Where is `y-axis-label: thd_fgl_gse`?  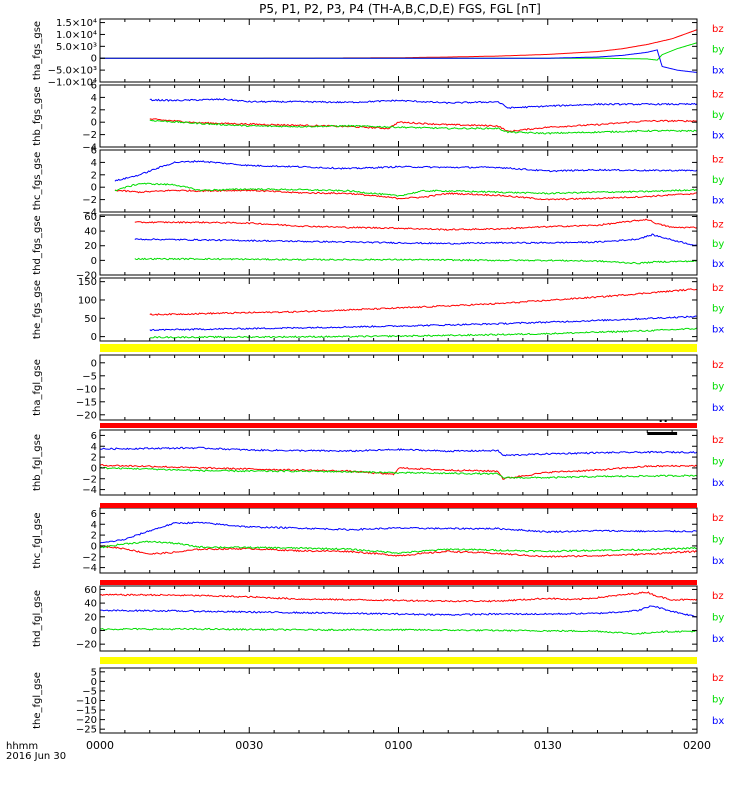
y-axis-label: thd_fgl_gse is located at coordinates (37, 618).